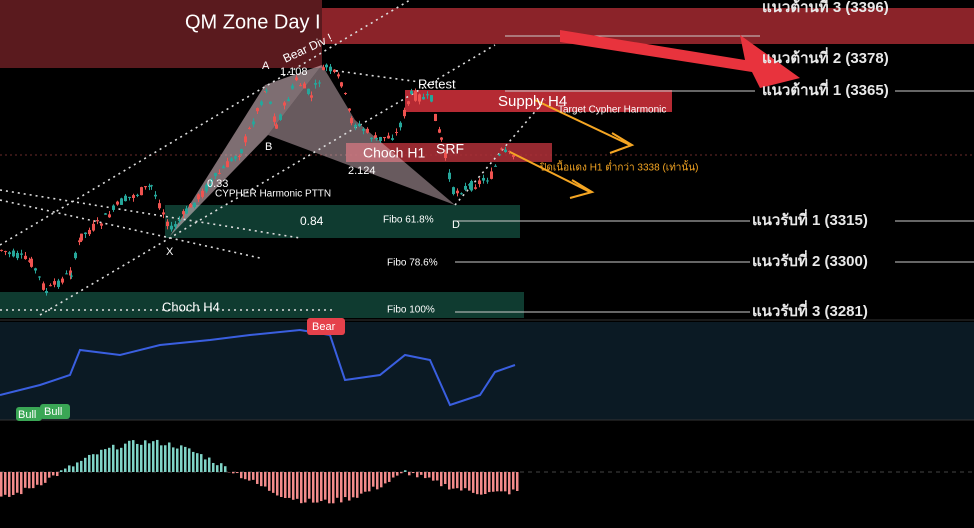  I want to click on point-label: X, so click(170, 252).